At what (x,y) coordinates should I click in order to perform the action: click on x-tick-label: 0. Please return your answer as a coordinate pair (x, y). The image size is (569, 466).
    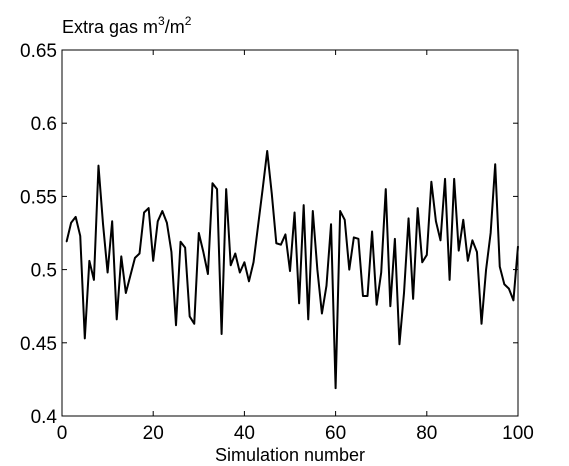
    Looking at the image, I should click on (62, 433).